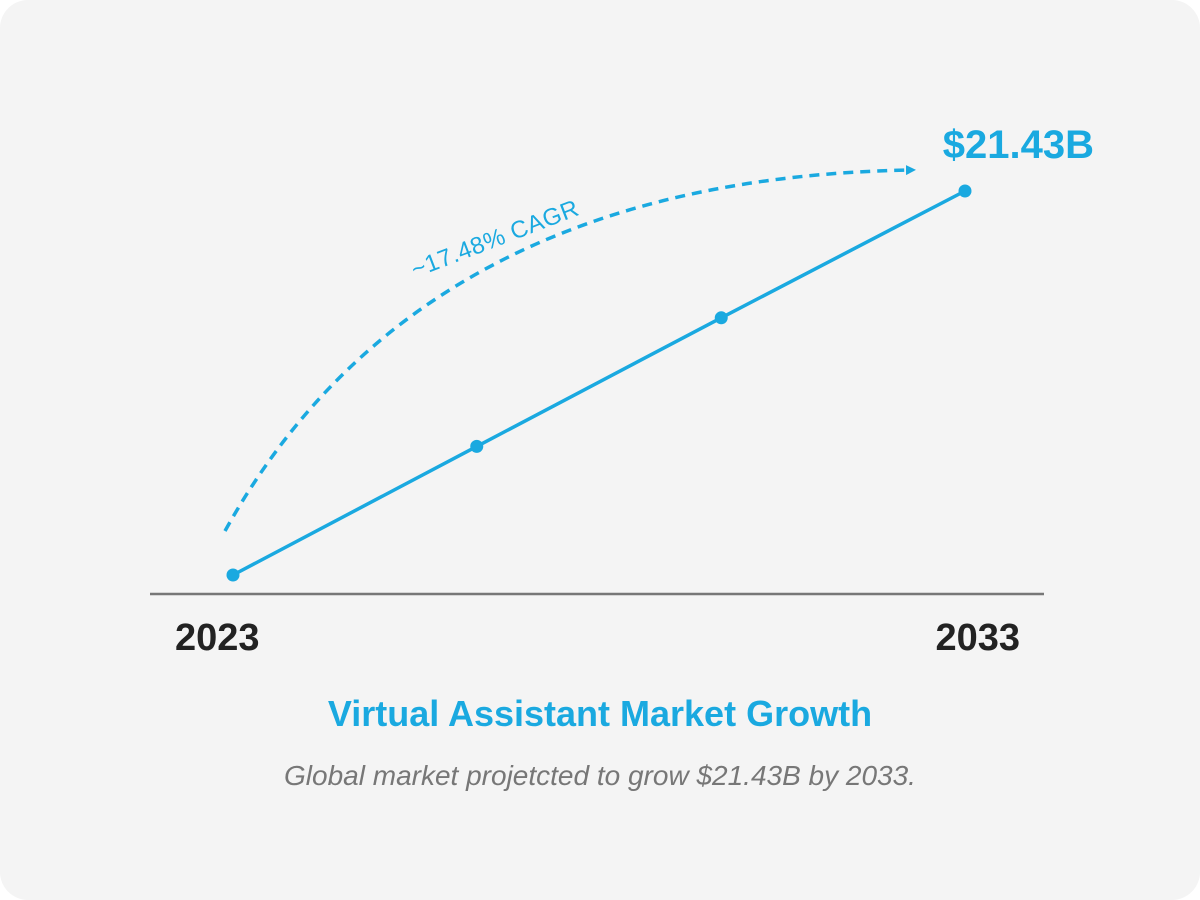 The height and width of the screenshot is (900, 1200). Describe the element at coordinates (977, 638) in the screenshot. I see `x-tick-label-end: 2033` at that location.